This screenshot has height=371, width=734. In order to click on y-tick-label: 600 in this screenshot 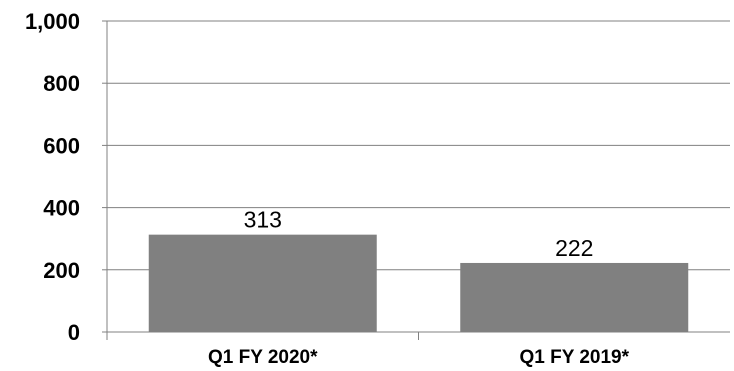, I will do `click(61, 145)`.